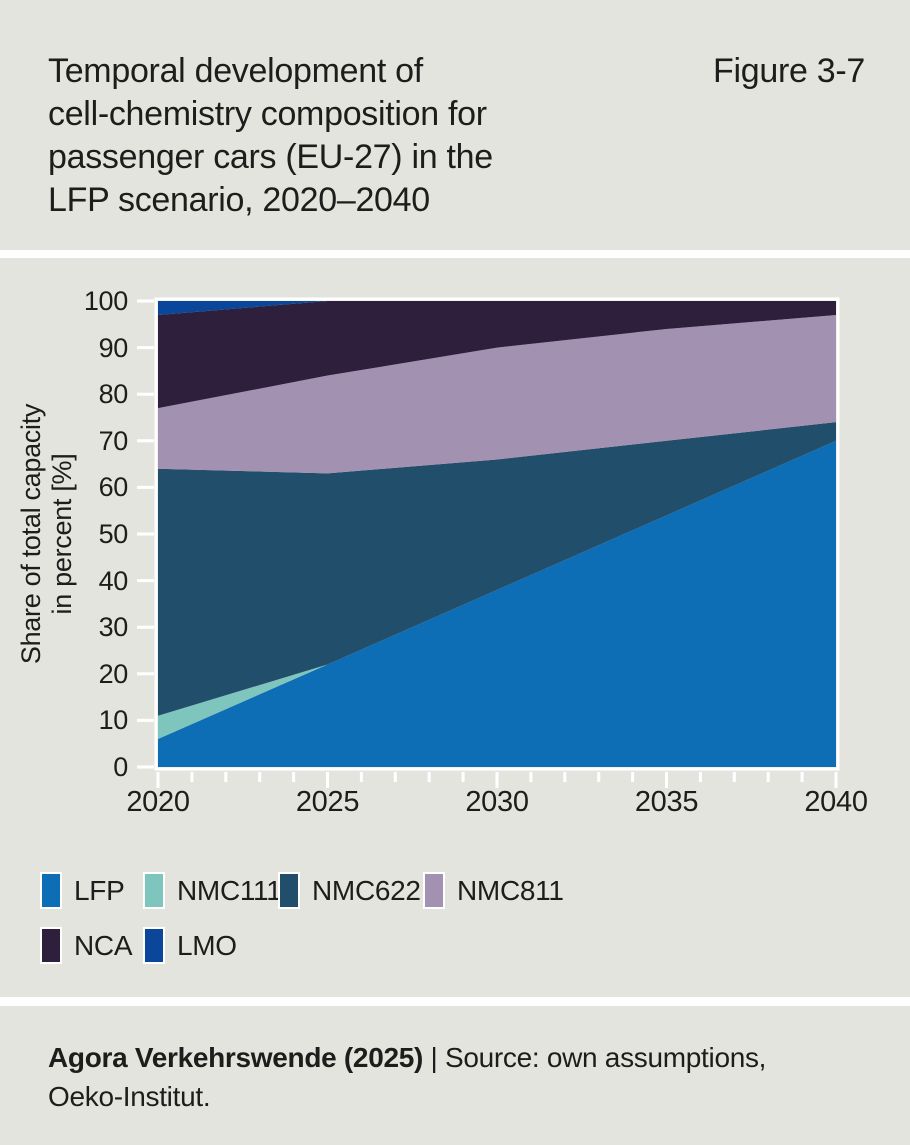  Describe the element at coordinates (113, 440) in the screenshot. I see `y-tick-label-70: 70` at that location.